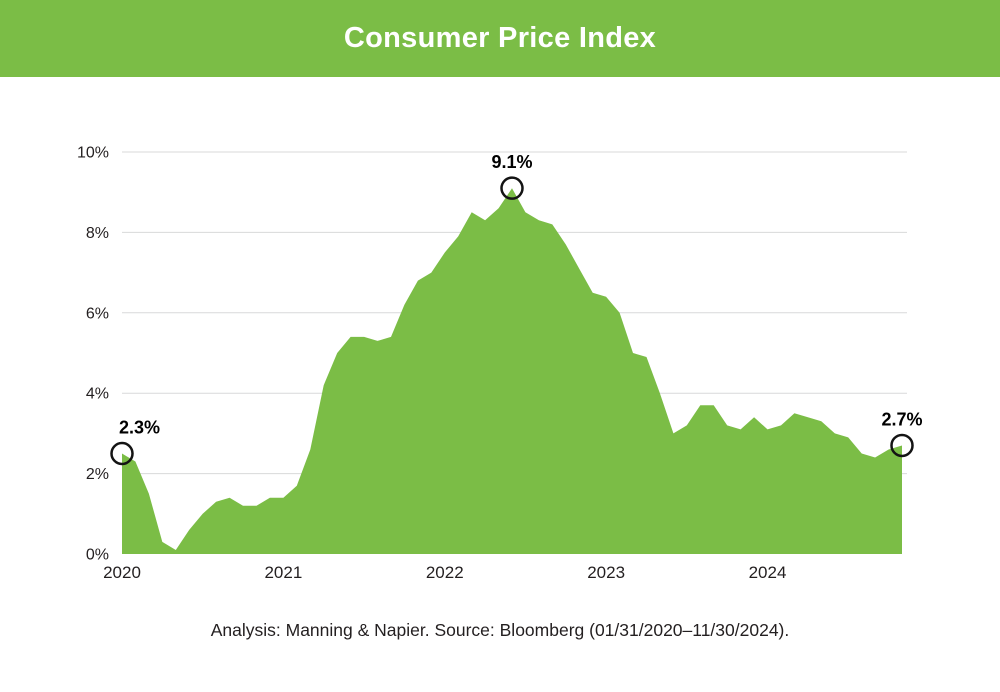  Describe the element at coordinates (93, 354) in the screenshot. I see `y-axis-labels: 10% 8% 6% 4% 2% 0%` at that location.